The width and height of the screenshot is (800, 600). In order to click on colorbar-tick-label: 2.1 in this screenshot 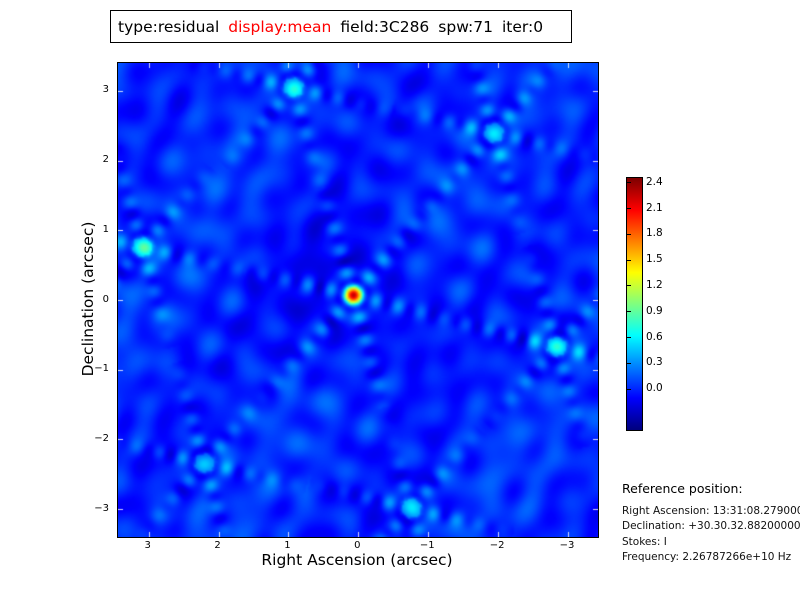, I will do `click(654, 207)`.